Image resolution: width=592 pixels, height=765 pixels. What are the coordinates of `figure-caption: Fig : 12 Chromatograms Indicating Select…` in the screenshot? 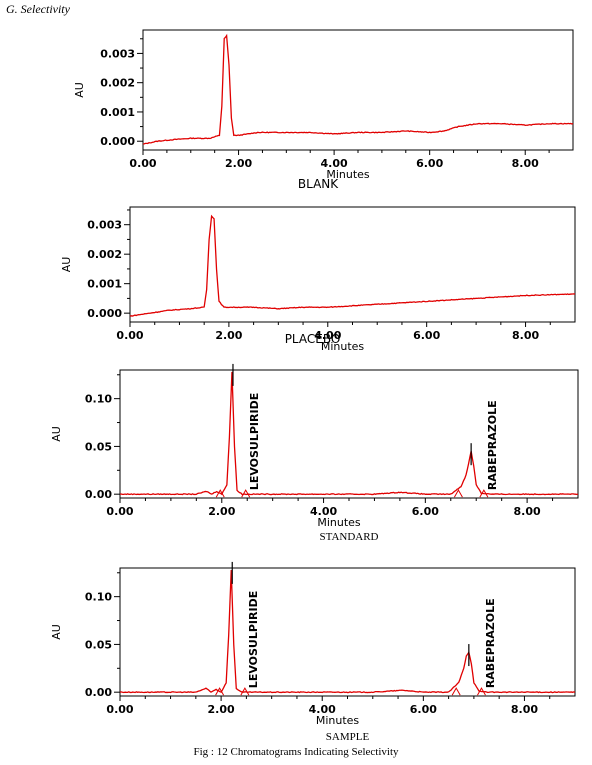 It's located at (296, 752).